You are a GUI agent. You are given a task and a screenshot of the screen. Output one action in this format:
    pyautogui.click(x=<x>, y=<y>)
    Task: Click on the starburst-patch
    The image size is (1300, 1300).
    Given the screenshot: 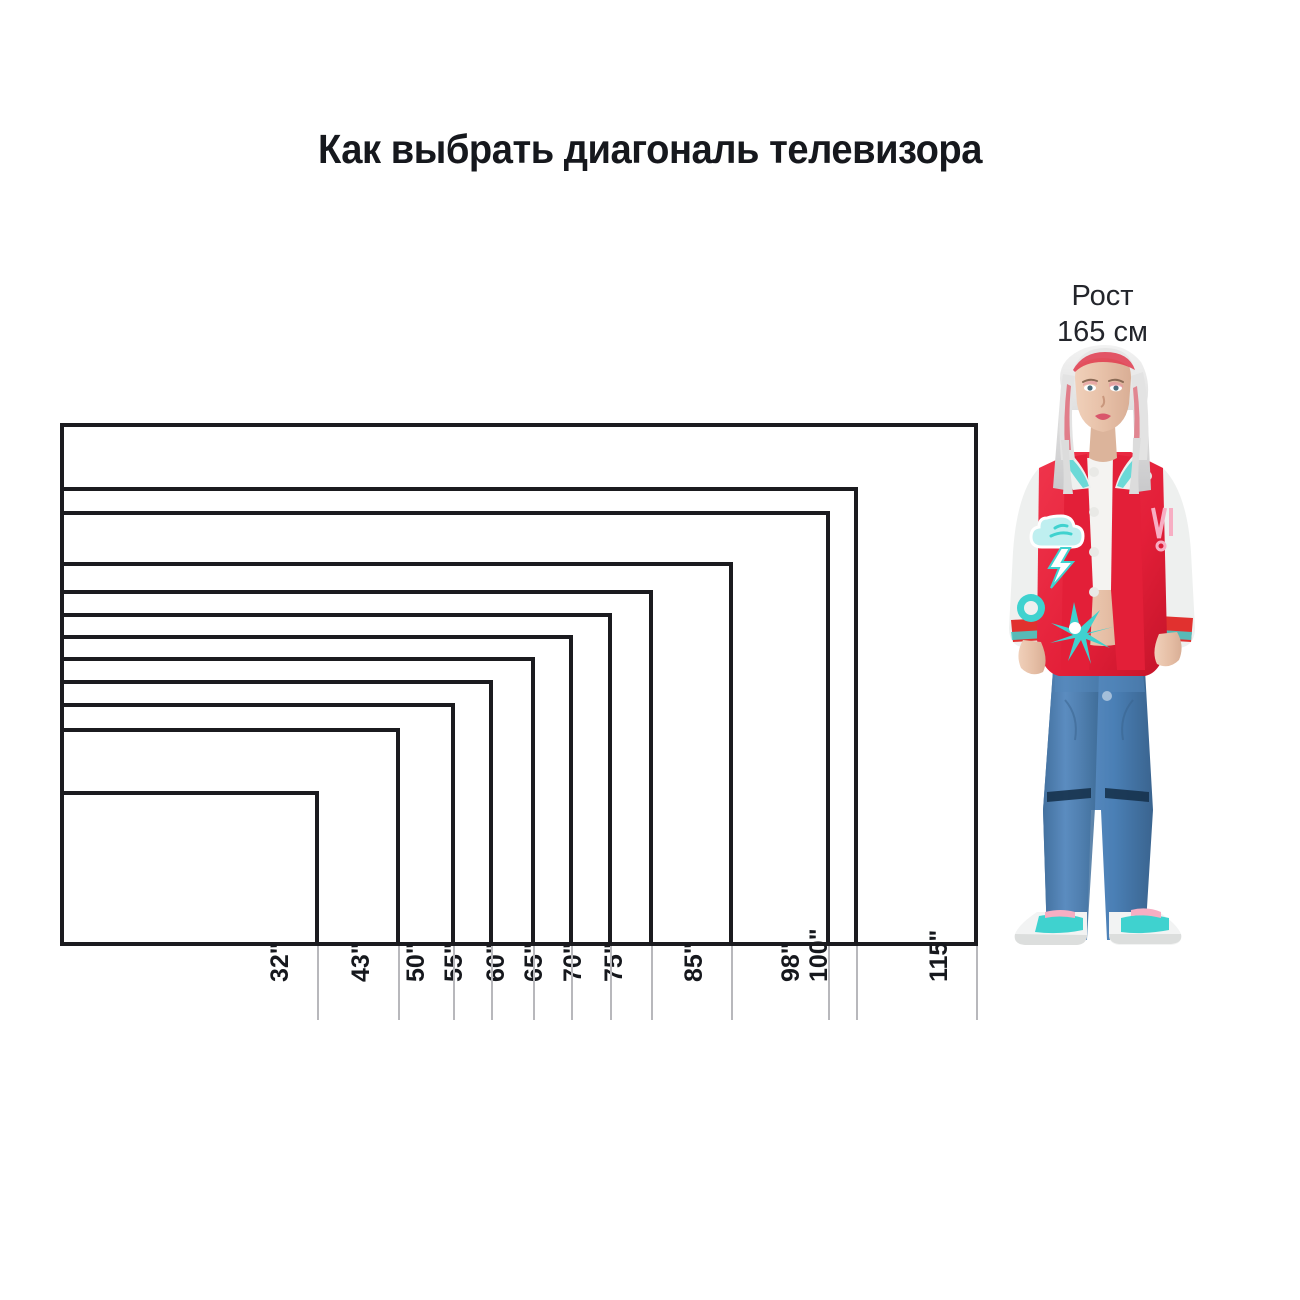 What is the action you would take?
    pyautogui.click(x=1081, y=633)
    